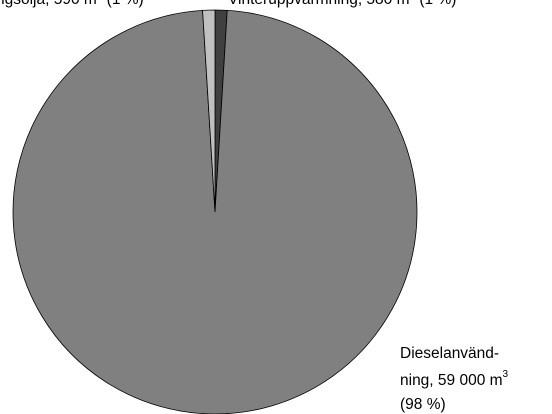 The image size is (552, 414). Describe the element at coordinates (342, 4) in the screenshot. I see `label-vinteruppvarmning: Vinteruppvärmning, 580 m3 (1 %)` at that location.